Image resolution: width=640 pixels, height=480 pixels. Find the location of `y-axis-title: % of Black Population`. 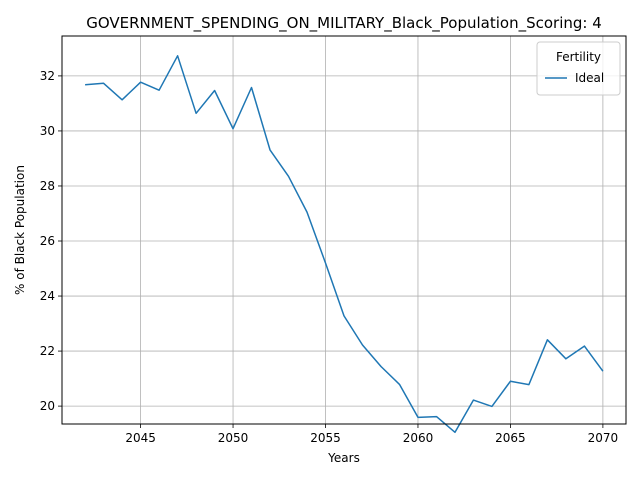

y-axis-title: % of Black Population is located at coordinates (20, 230).